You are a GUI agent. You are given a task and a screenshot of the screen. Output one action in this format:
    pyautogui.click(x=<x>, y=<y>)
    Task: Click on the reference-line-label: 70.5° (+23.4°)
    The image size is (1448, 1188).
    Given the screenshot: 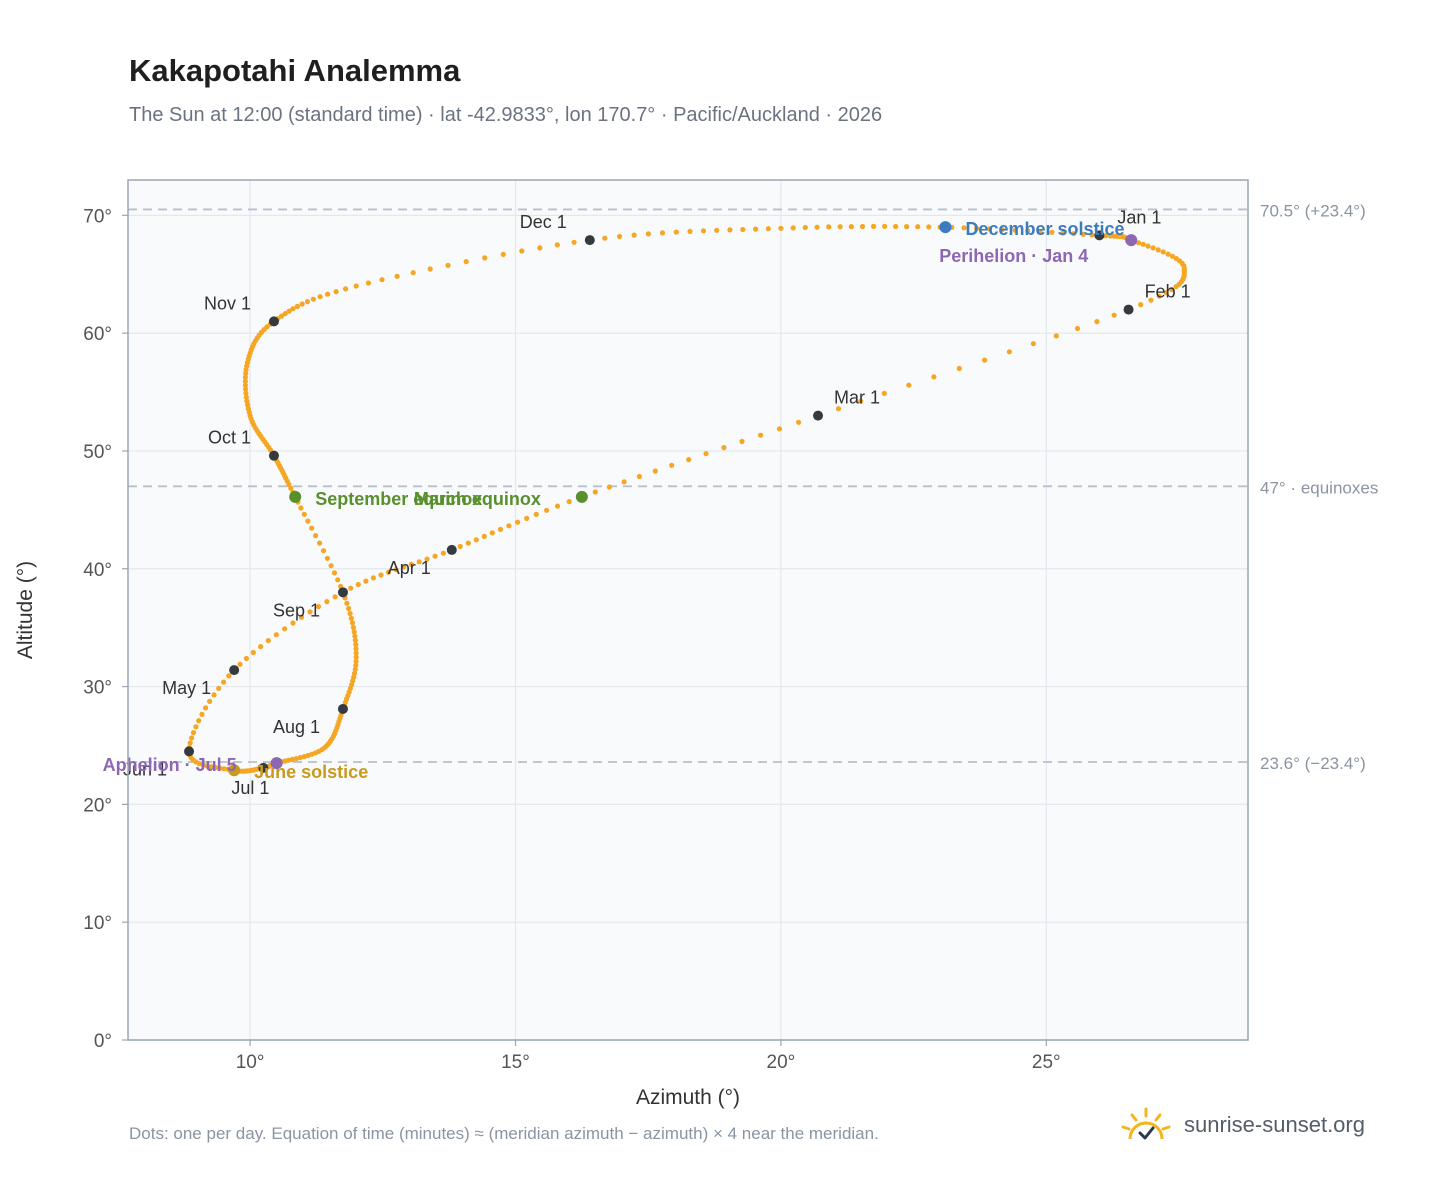 What is the action you would take?
    pyautogui.click(x=1313, y=210)
    